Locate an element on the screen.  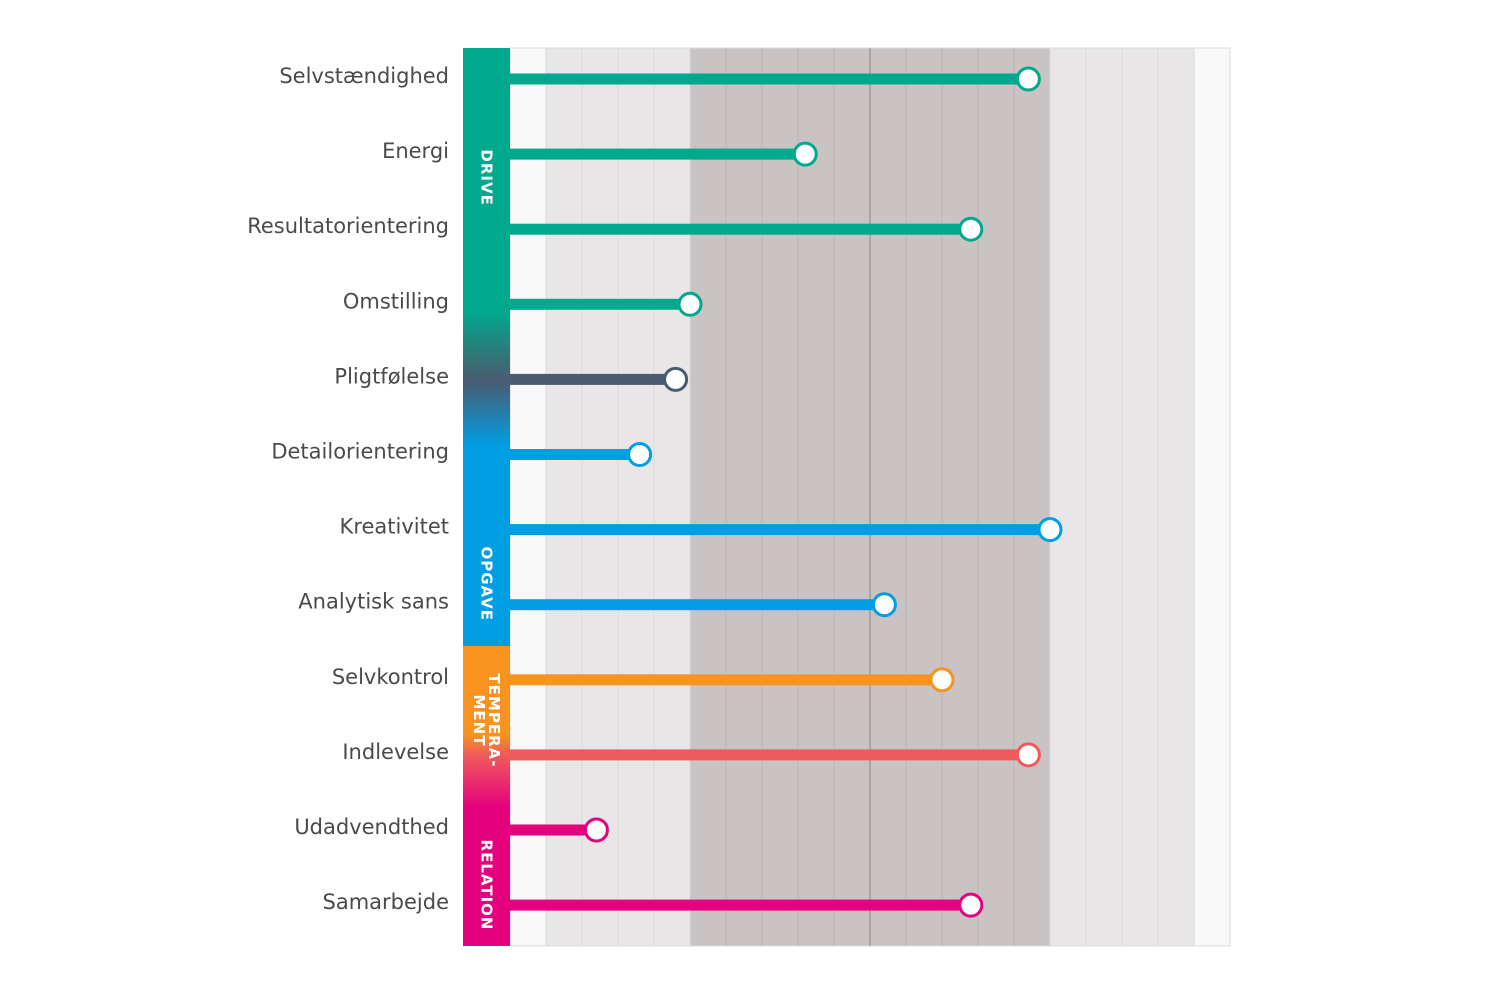
bar-omstilling is located at coordinates (606, 304).